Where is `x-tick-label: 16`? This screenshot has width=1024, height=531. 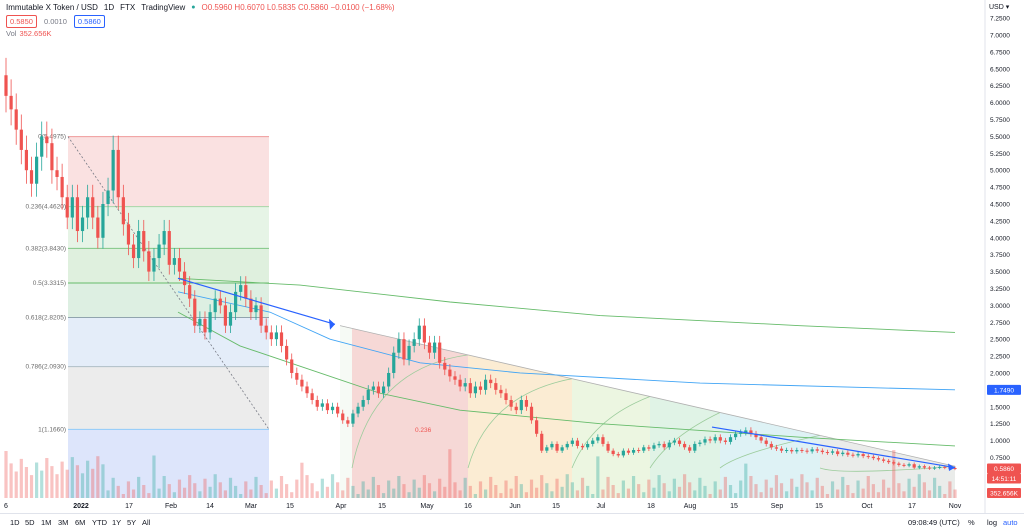
x-tick-label: 16 is located at coordinates (468, 506).